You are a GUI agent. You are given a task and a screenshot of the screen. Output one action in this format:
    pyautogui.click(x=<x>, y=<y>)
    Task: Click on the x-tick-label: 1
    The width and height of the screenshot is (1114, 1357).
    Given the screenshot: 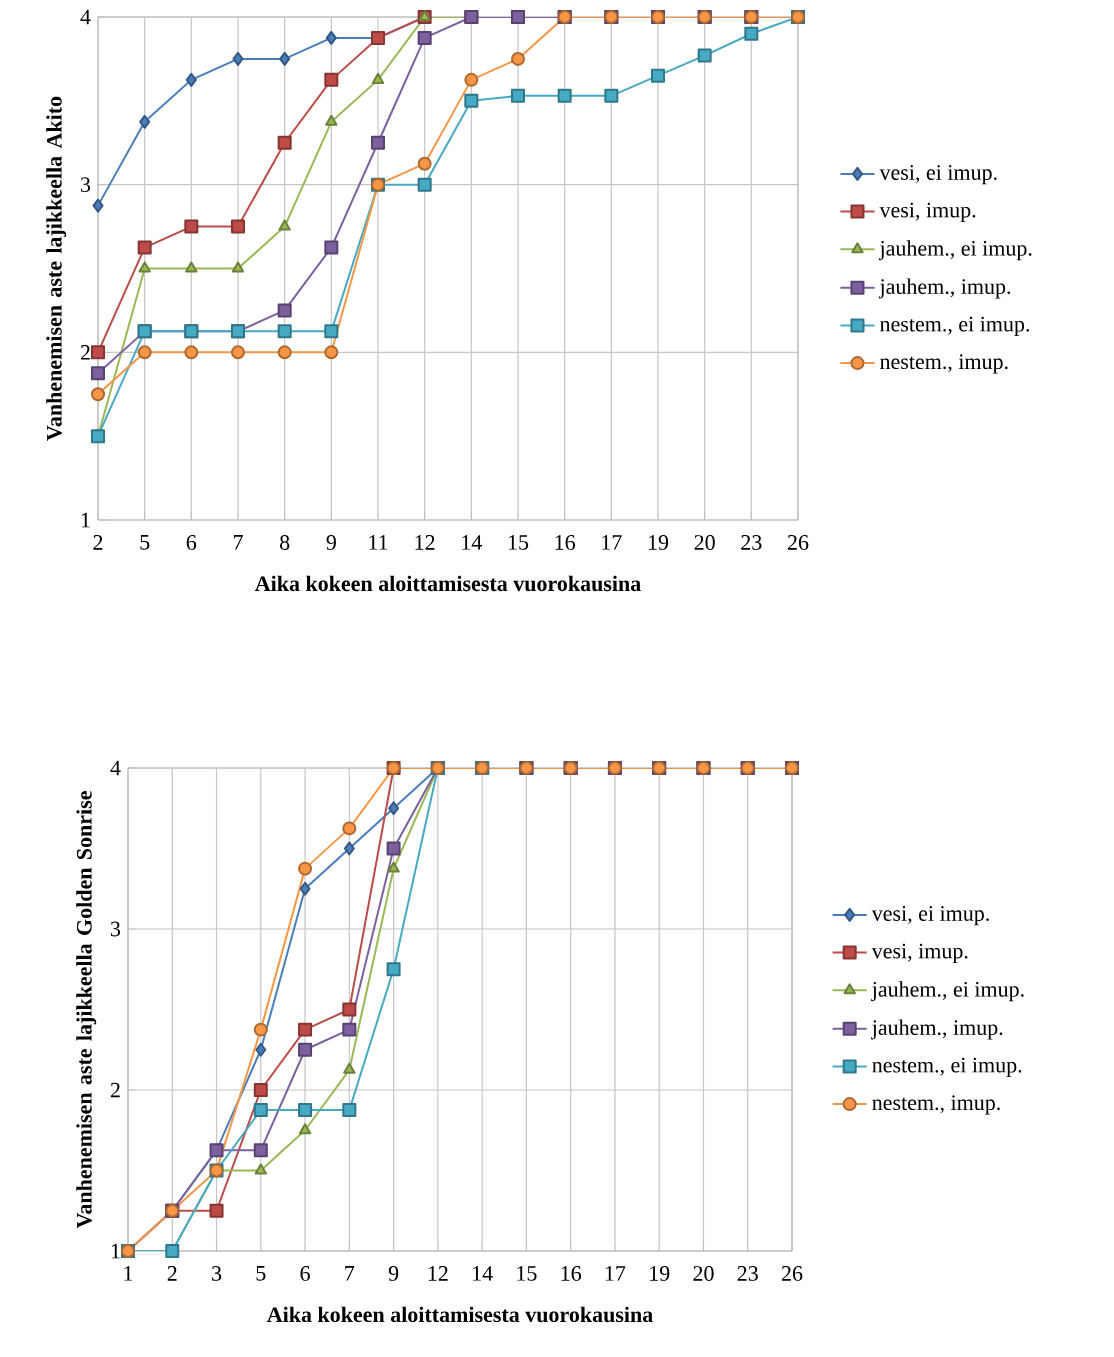 What is the action you would take?
    pyautogui.click(x=128, y=1273)
    